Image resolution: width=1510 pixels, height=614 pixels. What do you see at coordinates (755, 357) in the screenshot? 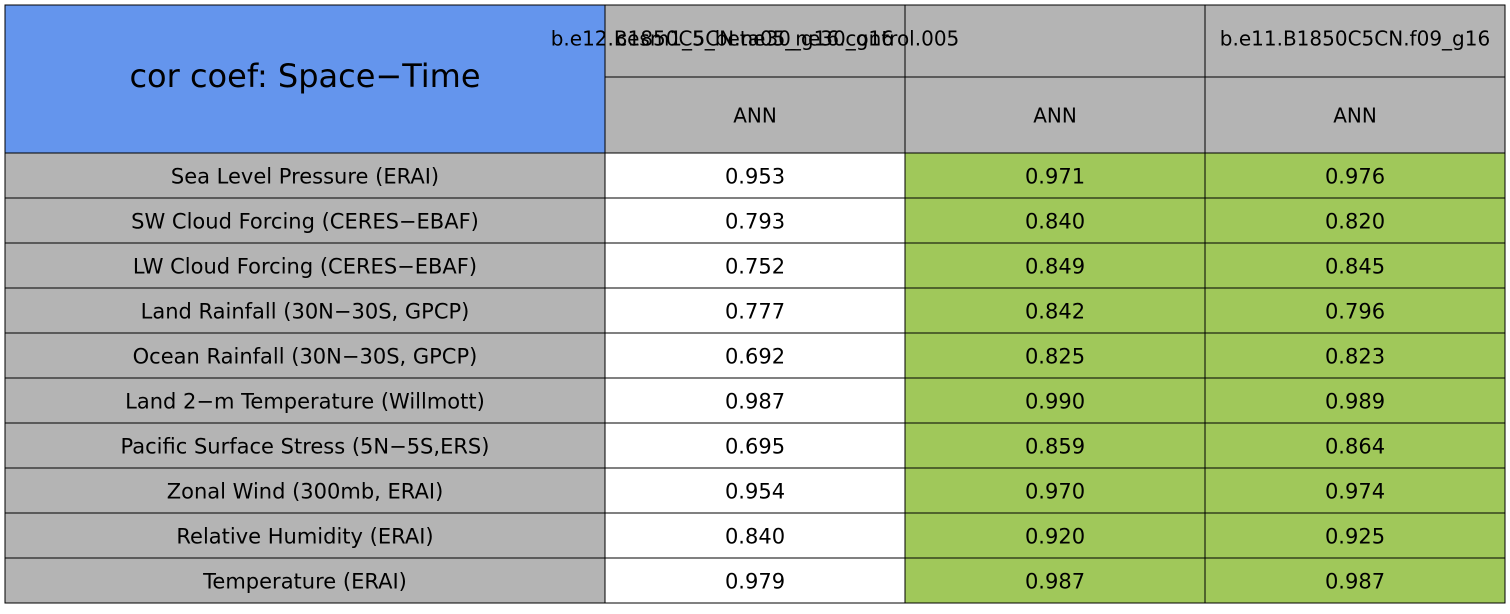
I see `value: 0.692` at bounding box center [755, 357].